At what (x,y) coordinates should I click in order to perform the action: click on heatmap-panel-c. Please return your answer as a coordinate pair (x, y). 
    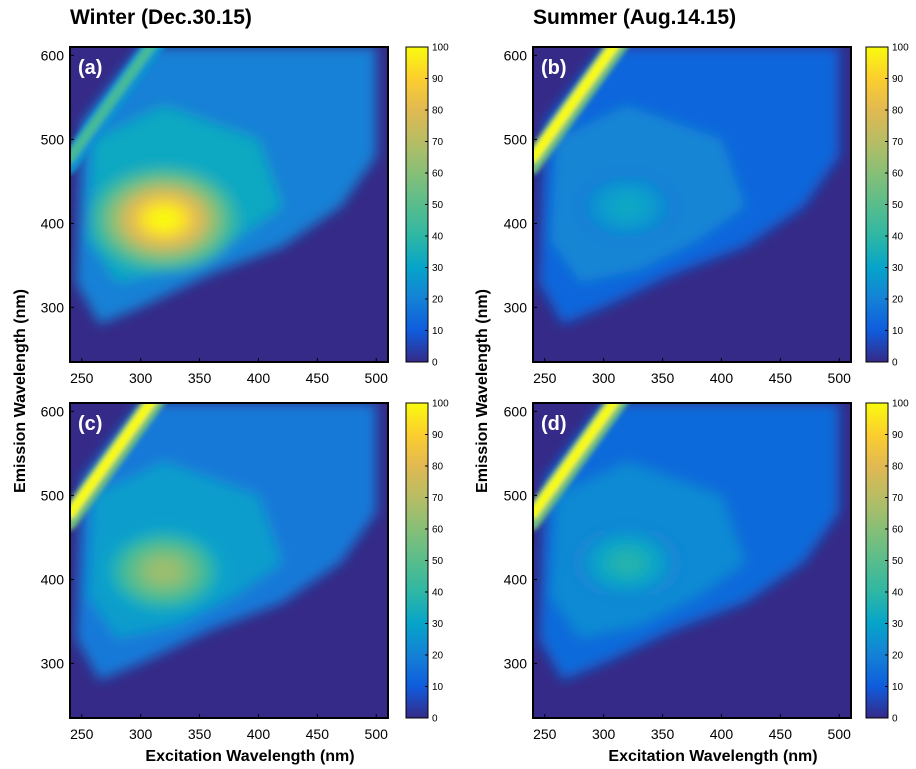
    Looking at the image, I should click on (229, 560).